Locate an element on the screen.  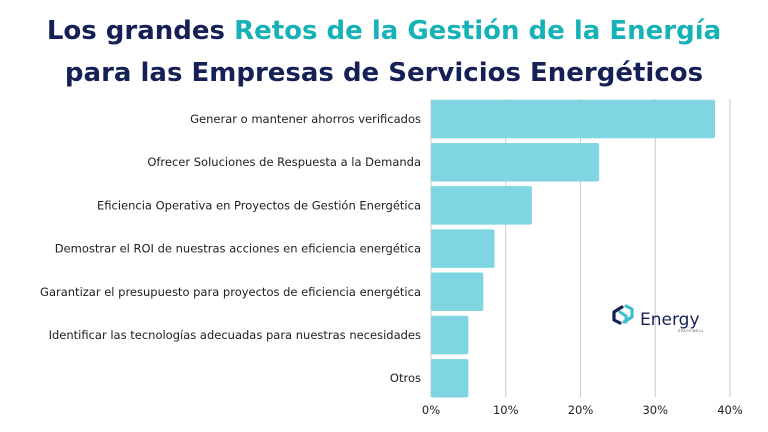
logo-subtext: SPACEWELL is located at coordinates (691, 331).